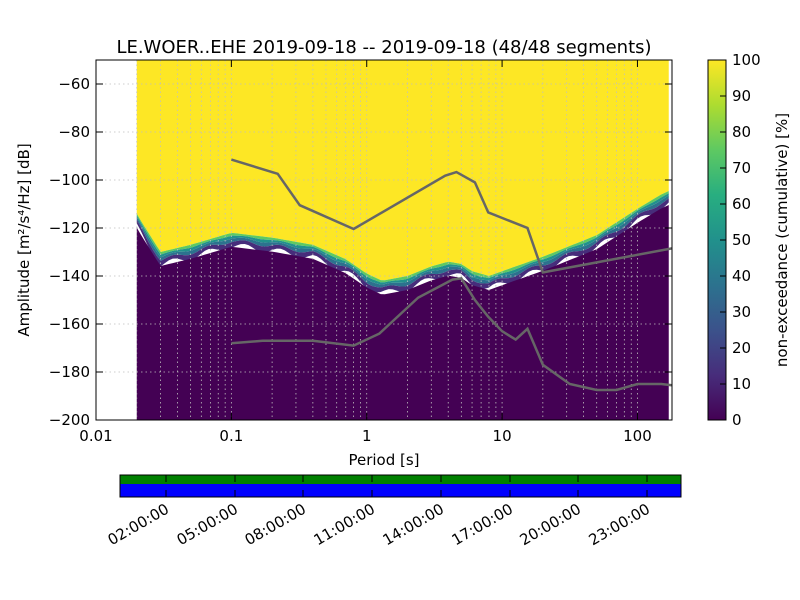 This screenshot has width=800, height=600. Describe the element at coordinates (400, 479) in the screenshot. I see `timeline-coverage-bar` at that location.